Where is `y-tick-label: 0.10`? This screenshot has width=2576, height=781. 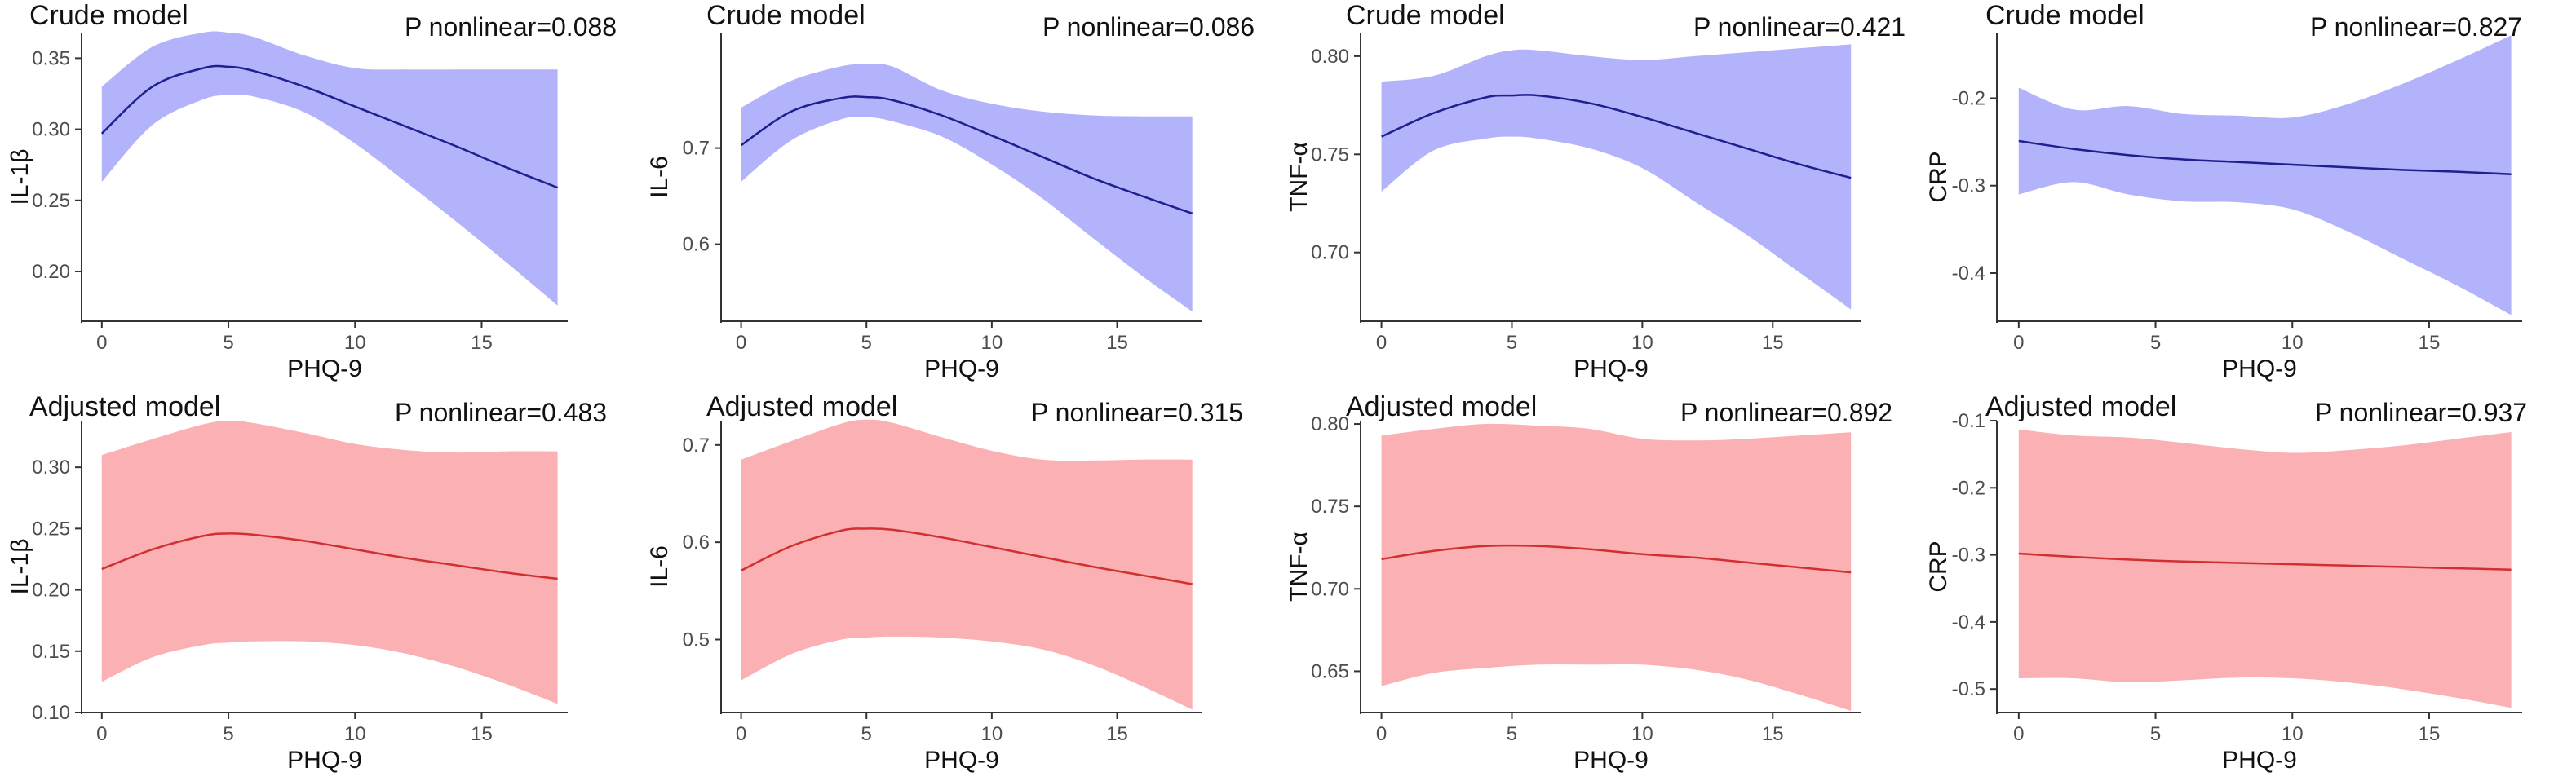
y-tick-label: 0.10 is located at coordinates (51, 713).